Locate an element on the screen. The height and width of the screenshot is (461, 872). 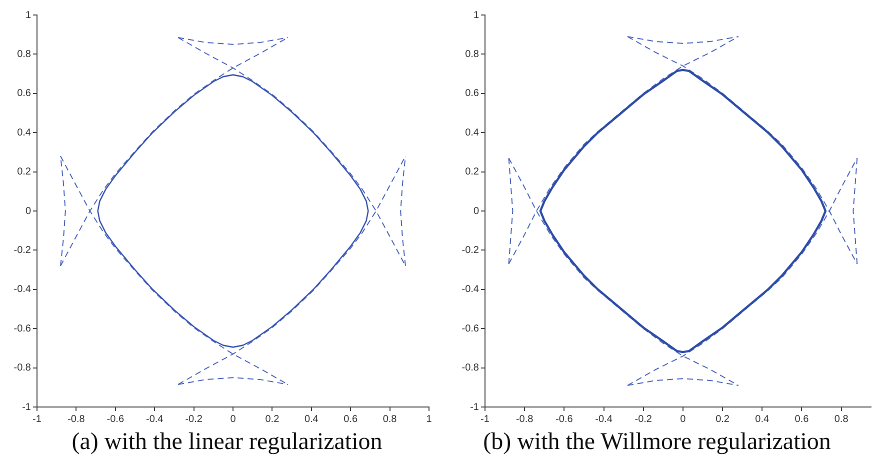
text: (b) with the Willmore regularization is located at coordinates (657, 442).